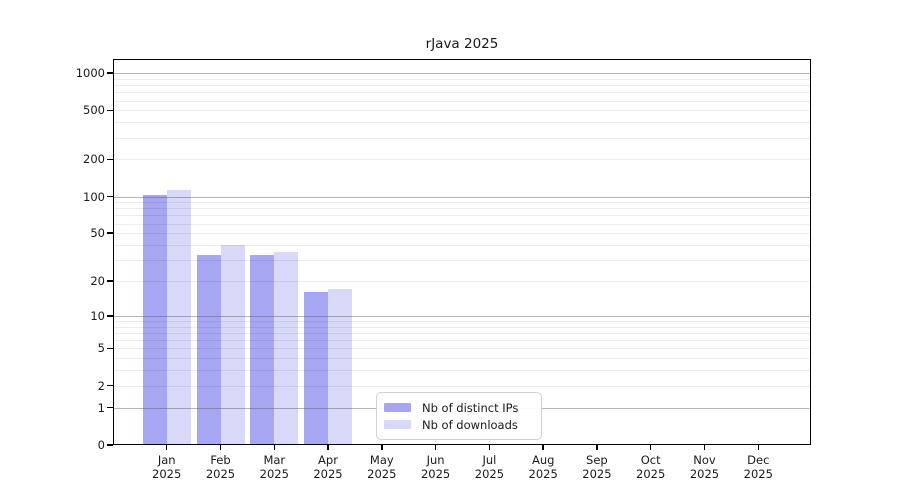  I want to click on x-tick-label-jun: Jun 2025, so click(436, 467).